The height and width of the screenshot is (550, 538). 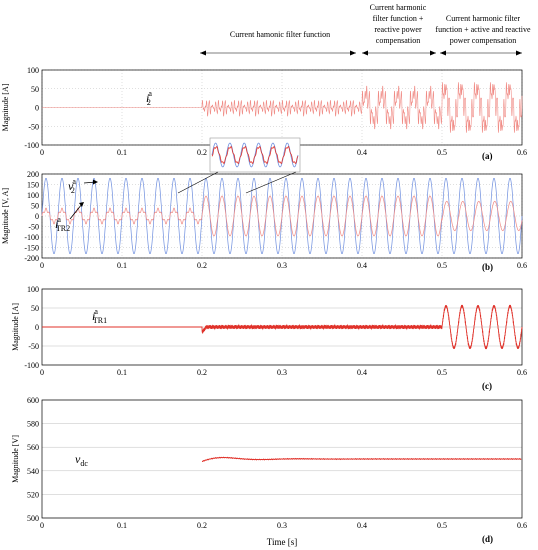 What do you see at coordinates (282, 542) in the screenshot?
I see `x-axis-label: Time [s]` at bounding box center [282, 542].